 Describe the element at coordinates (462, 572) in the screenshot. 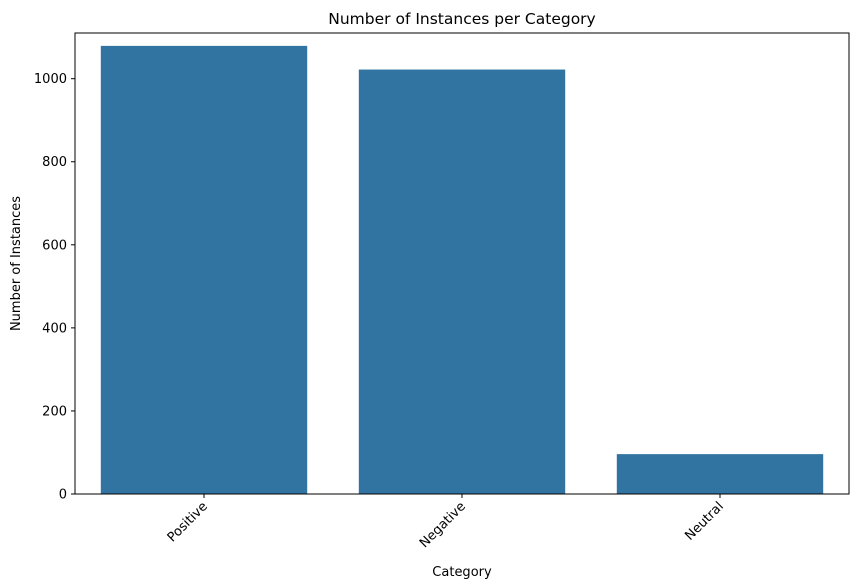

I see `x-axis-label: Category` at that location.